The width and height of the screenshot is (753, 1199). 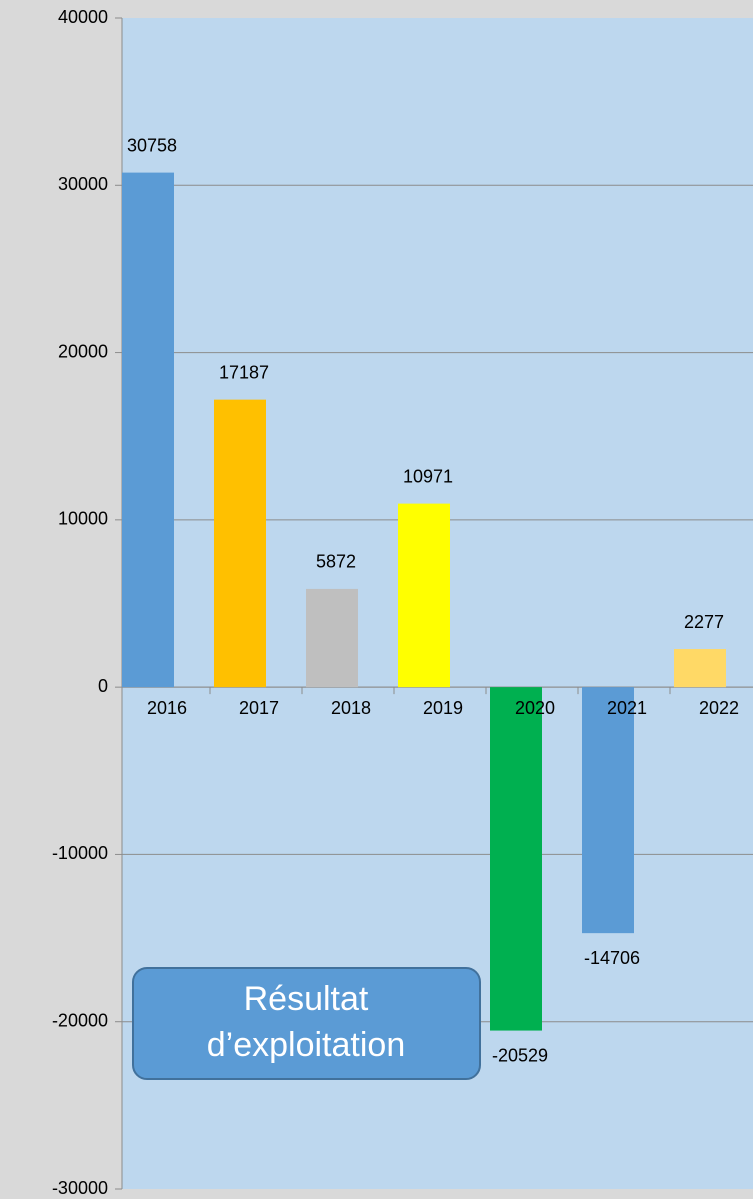 What do you see at coordinates (167, 708) in the screenshot?
I see `x-tick-label: 2016` at bounding box center [167, 708].